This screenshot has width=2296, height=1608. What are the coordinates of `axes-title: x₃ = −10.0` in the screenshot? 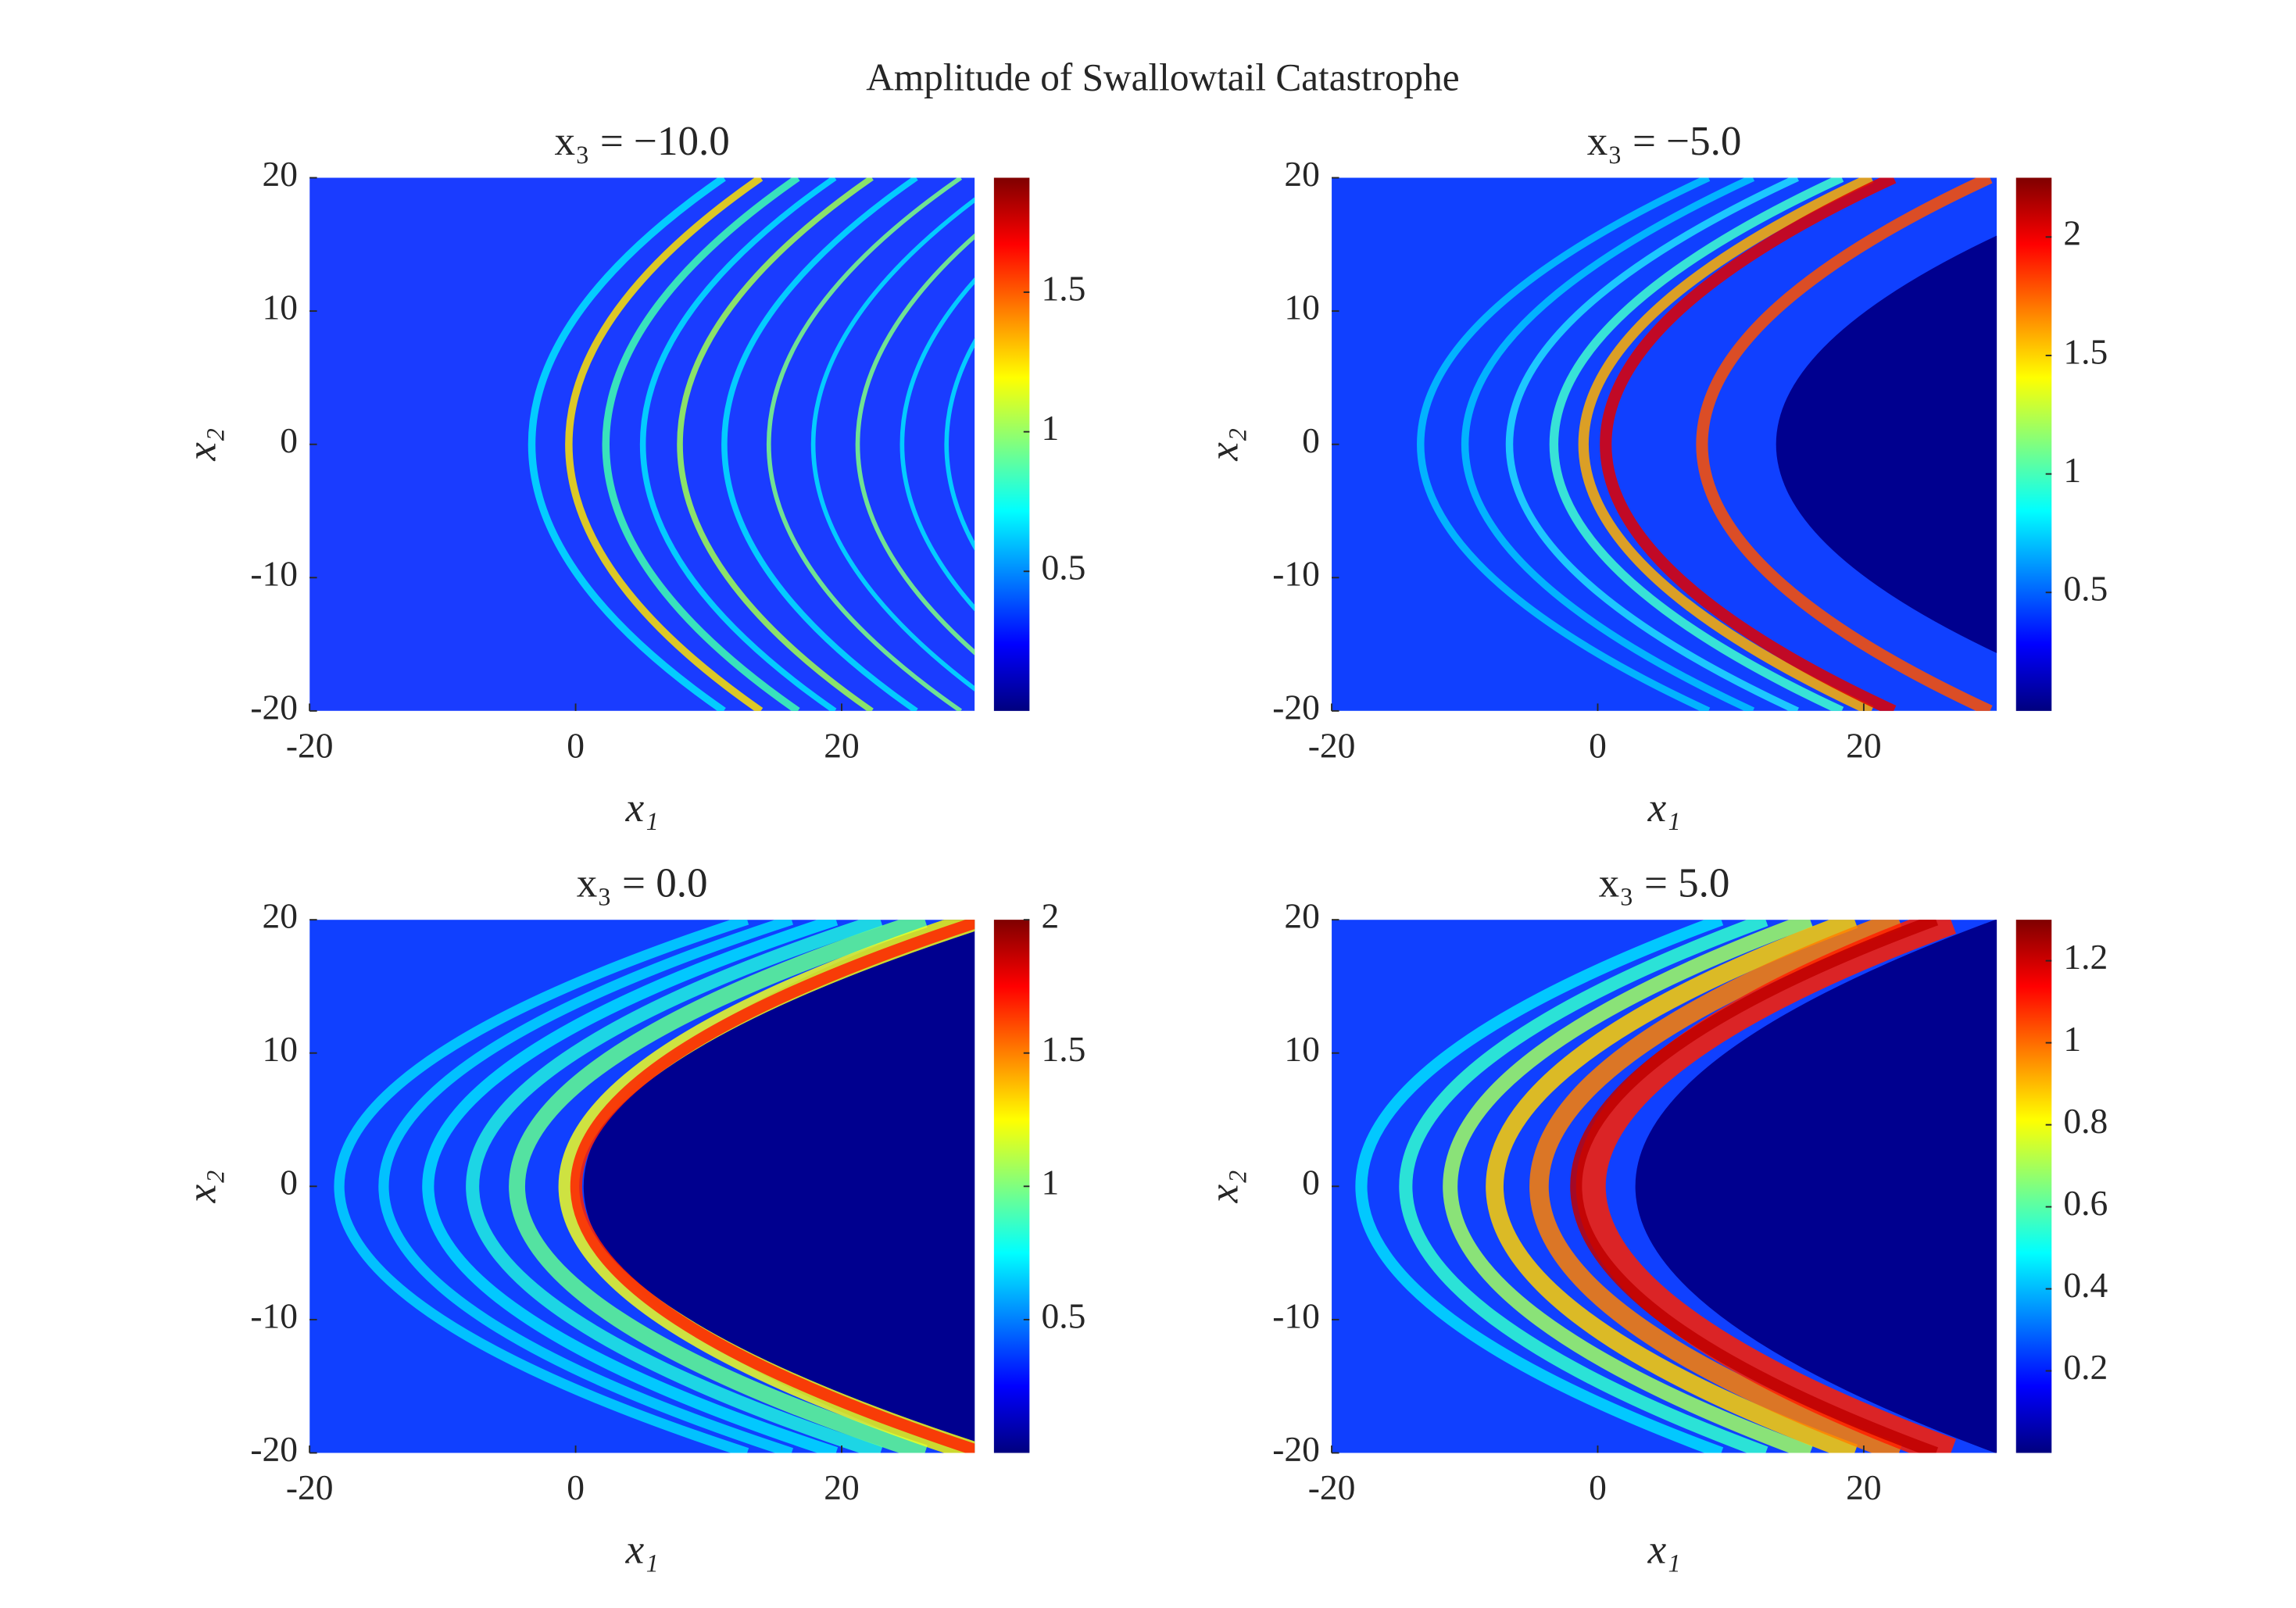 It's located at (643, 141).